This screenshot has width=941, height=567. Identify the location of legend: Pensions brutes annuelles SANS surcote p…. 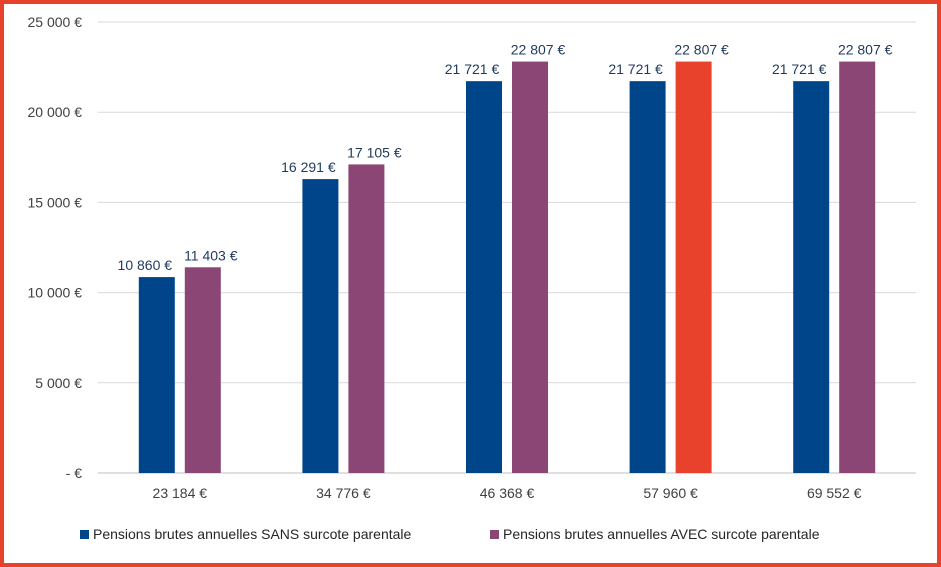
(450, 534).